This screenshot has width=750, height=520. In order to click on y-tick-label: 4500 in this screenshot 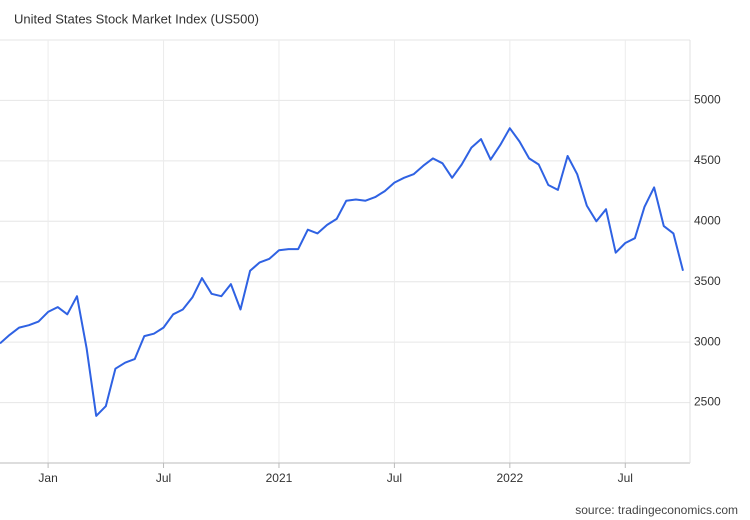, I will do `click(707, 160)`.